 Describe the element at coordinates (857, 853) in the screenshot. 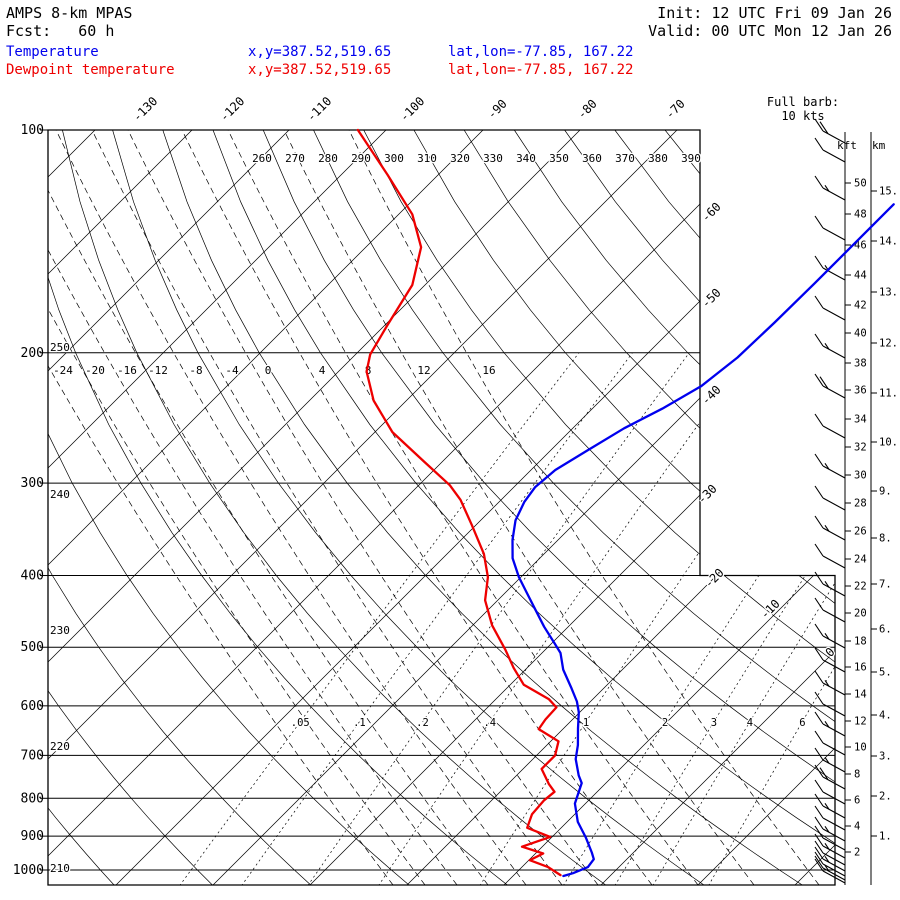

I see `kft-scale-label: 2` at that location.